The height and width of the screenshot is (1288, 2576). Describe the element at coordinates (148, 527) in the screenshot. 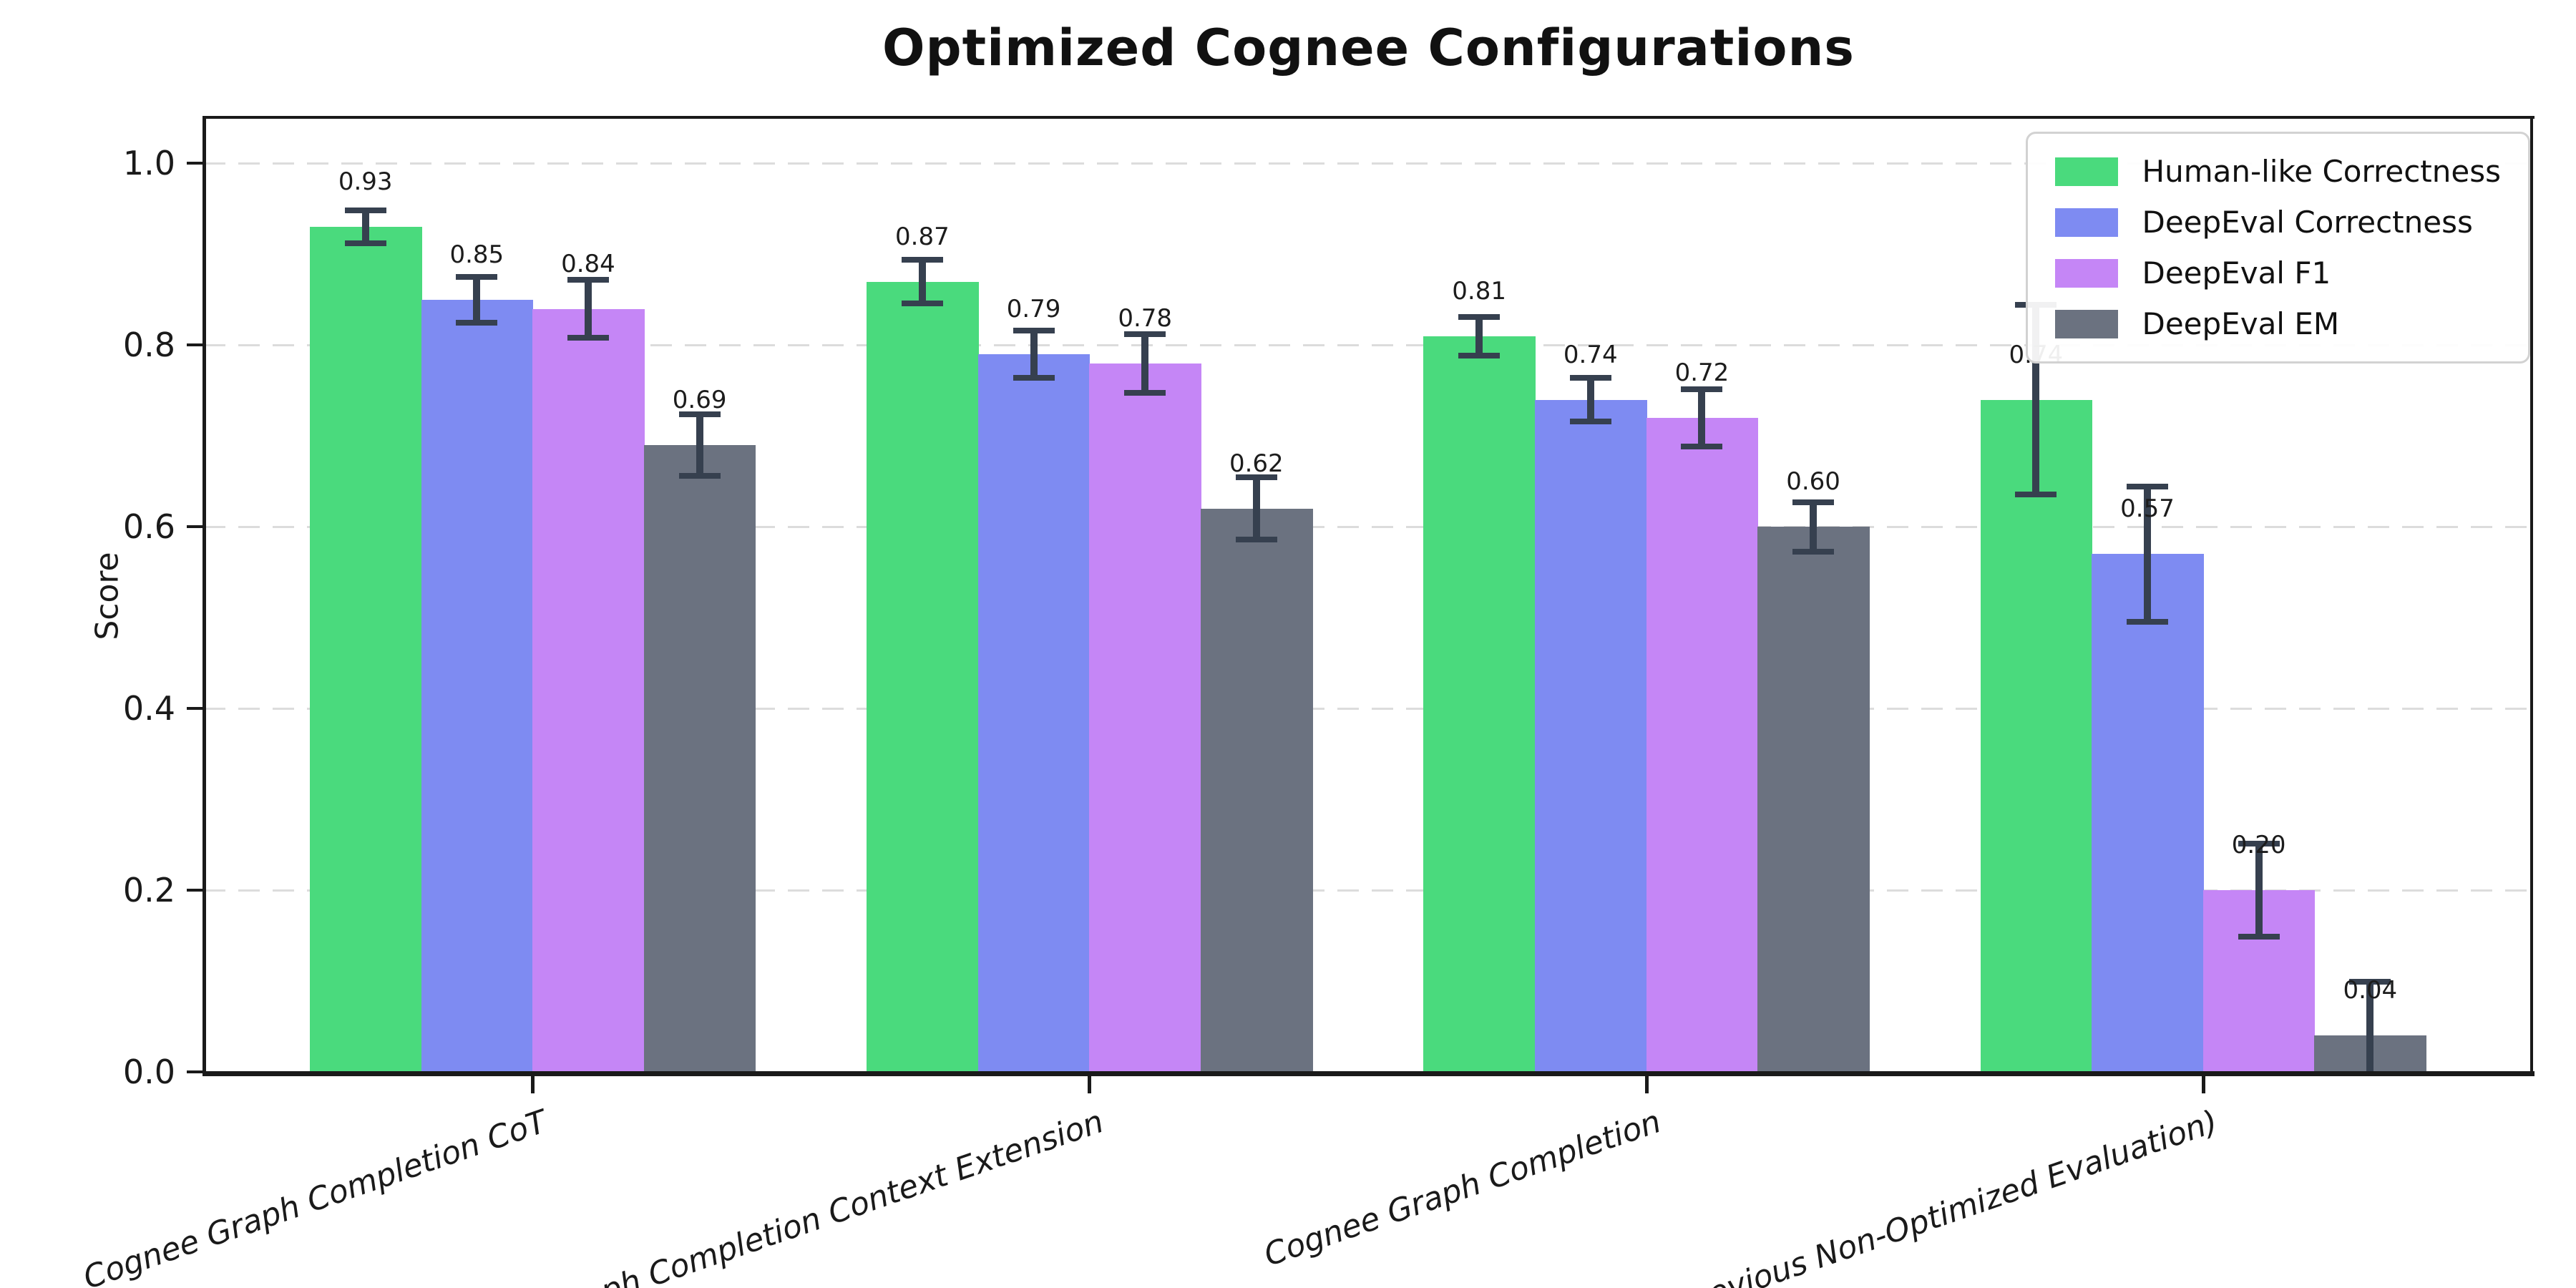

I see `y-tick-label: 0.6` at that location.